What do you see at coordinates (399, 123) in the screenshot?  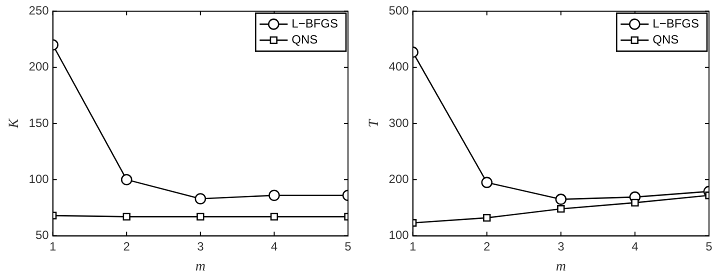 I see `y-tick-label: 300` at bounding box center [399, 123].